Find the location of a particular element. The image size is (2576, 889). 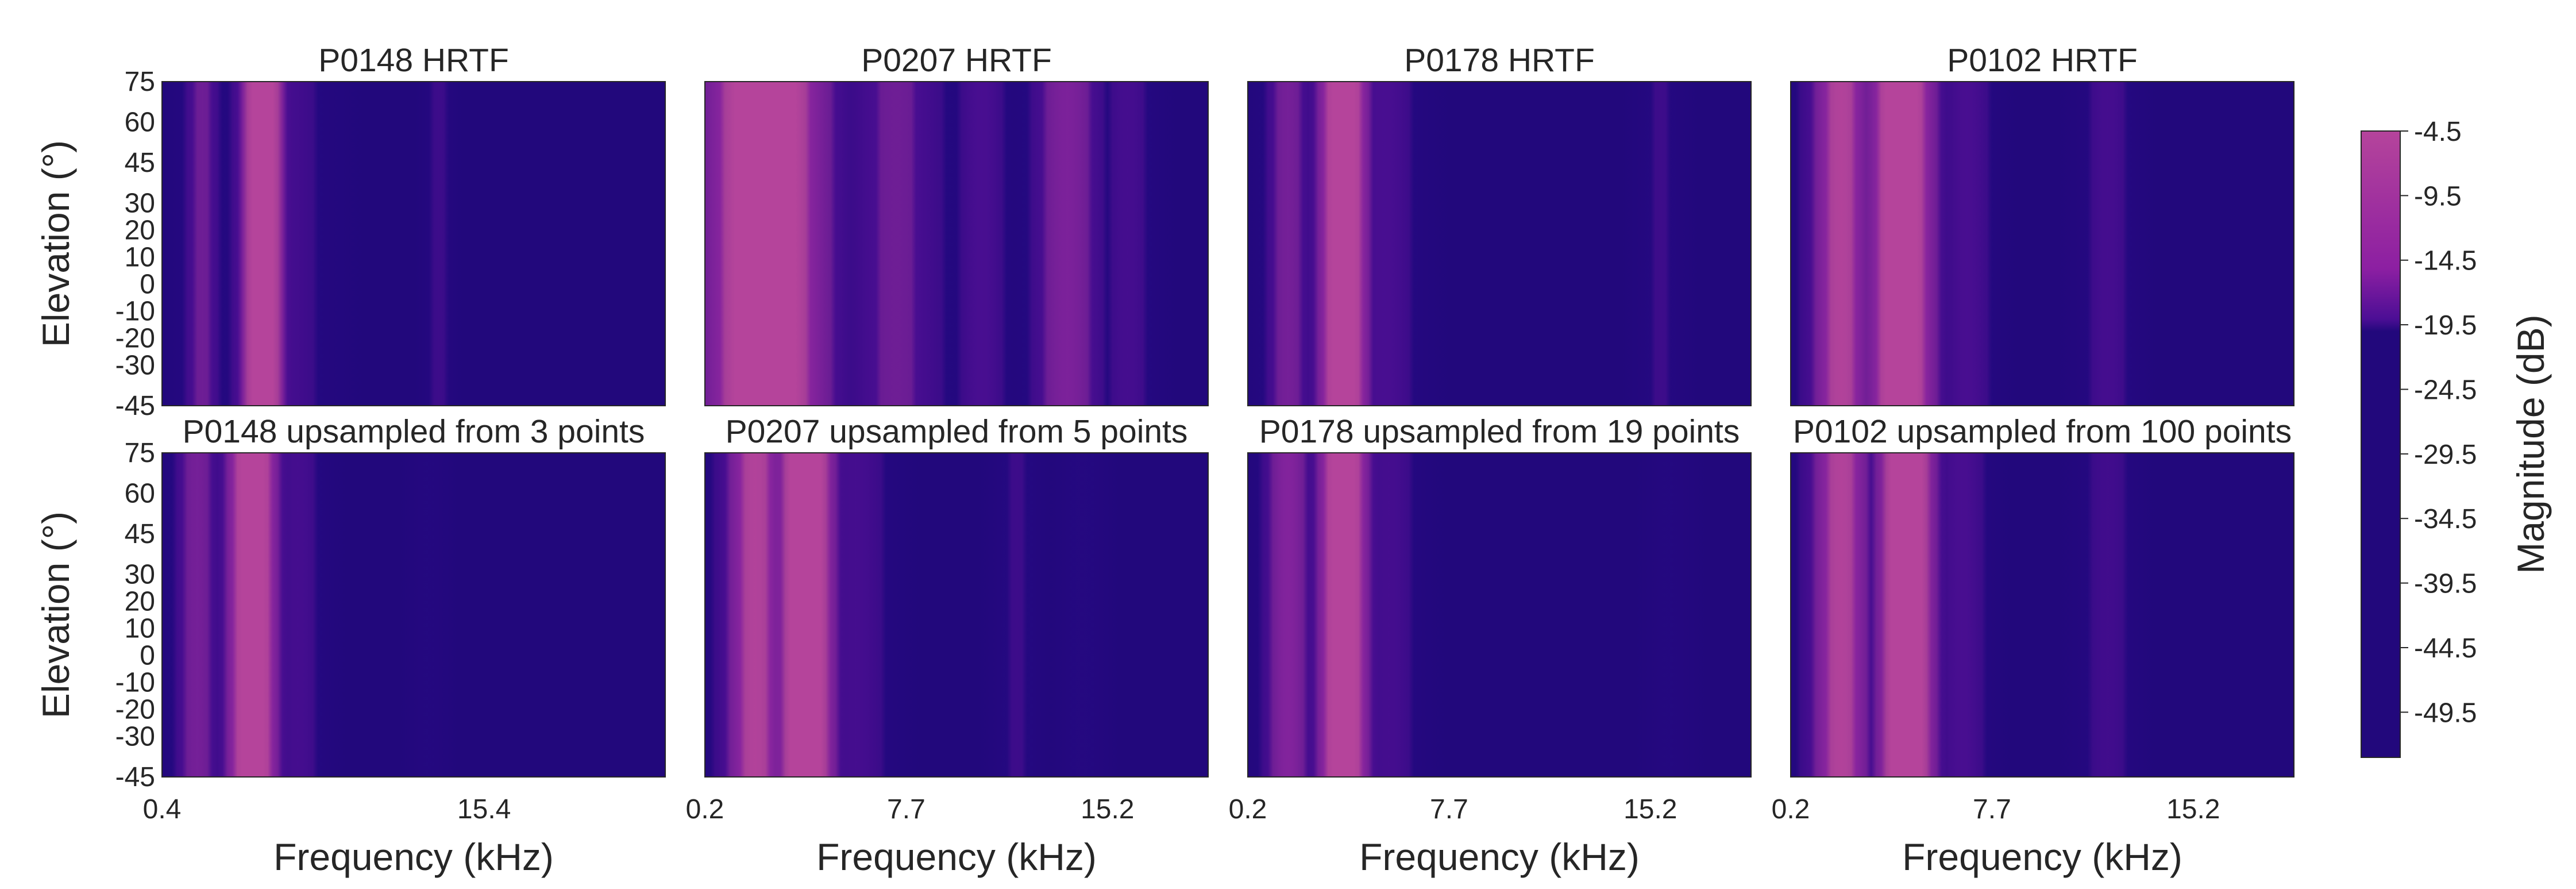

x-tick-label: 15.4 is located at coordinates (484, 809).